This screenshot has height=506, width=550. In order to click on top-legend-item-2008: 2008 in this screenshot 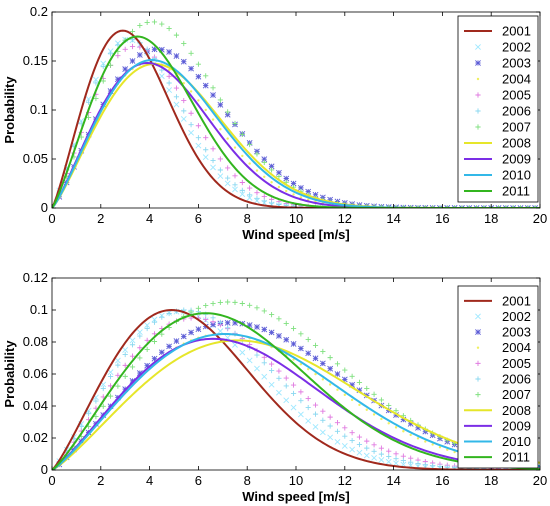, I will do `click(497, 143)`.